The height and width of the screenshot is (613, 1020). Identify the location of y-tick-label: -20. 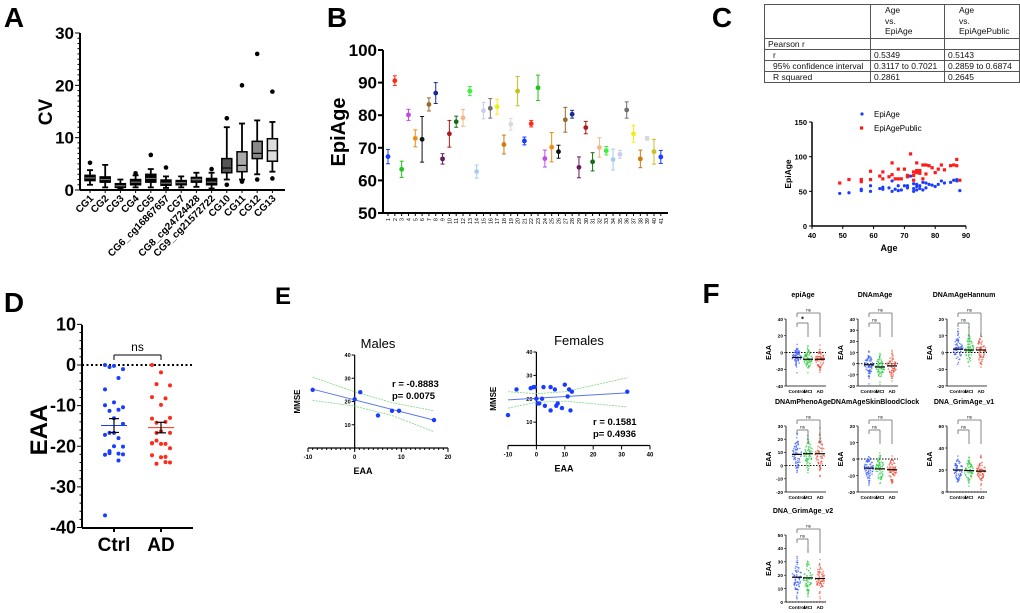
(851, 493).